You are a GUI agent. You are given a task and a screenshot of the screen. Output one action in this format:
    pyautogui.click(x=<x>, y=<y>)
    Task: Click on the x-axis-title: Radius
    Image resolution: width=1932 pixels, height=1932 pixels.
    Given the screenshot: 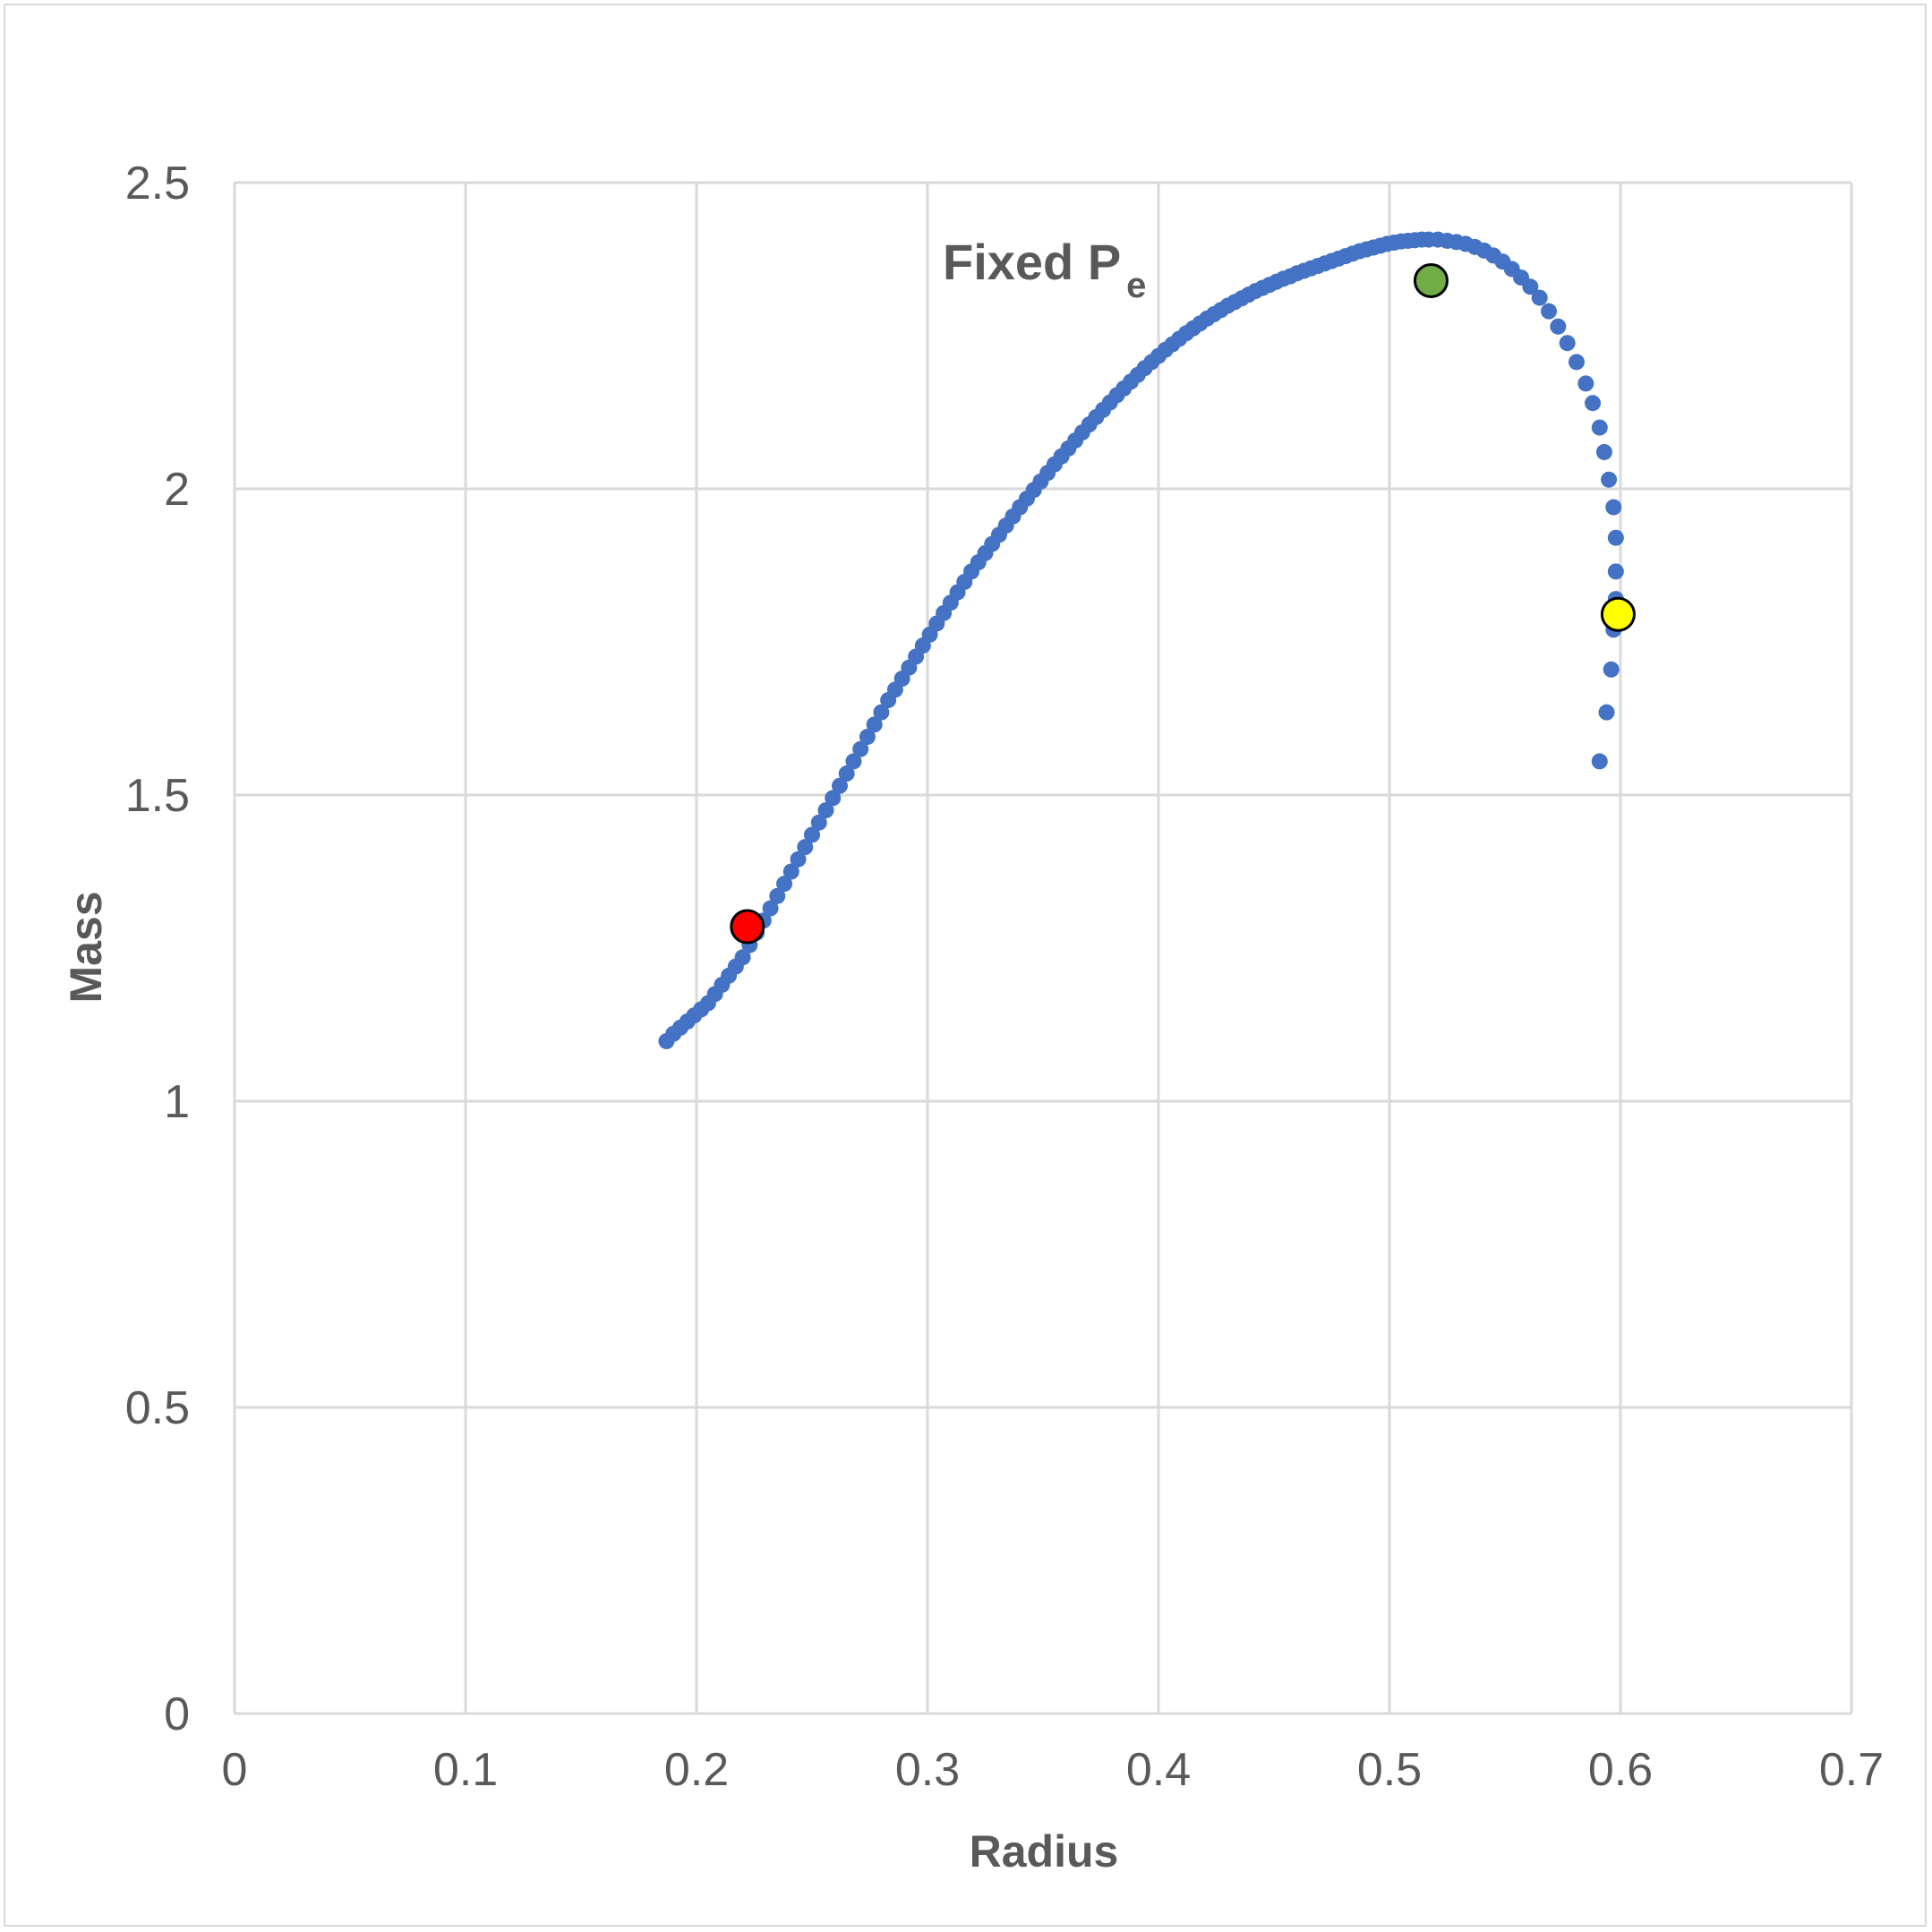 What is the action you would take?
    pyautogui.click(x=1044, y=1851)
    